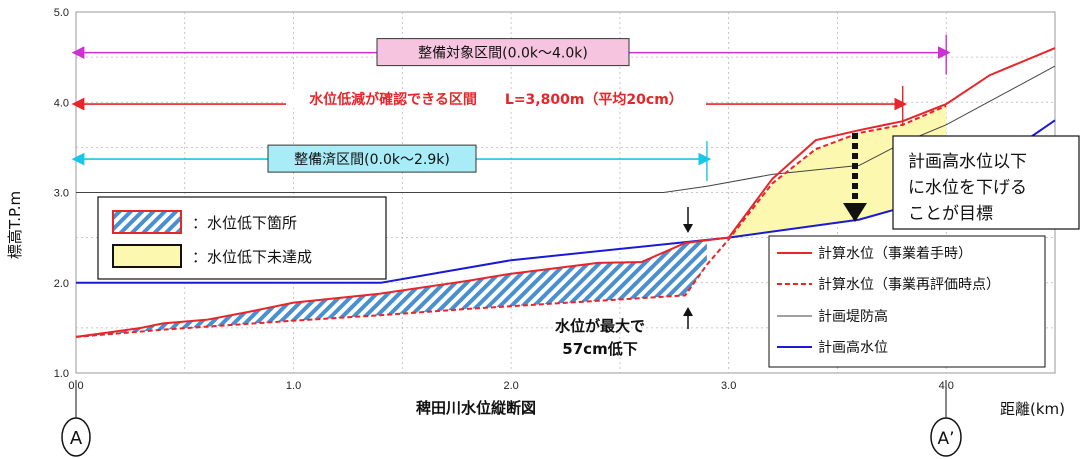  I want to click on y-tick-label: 5.0, so click(61, 13).